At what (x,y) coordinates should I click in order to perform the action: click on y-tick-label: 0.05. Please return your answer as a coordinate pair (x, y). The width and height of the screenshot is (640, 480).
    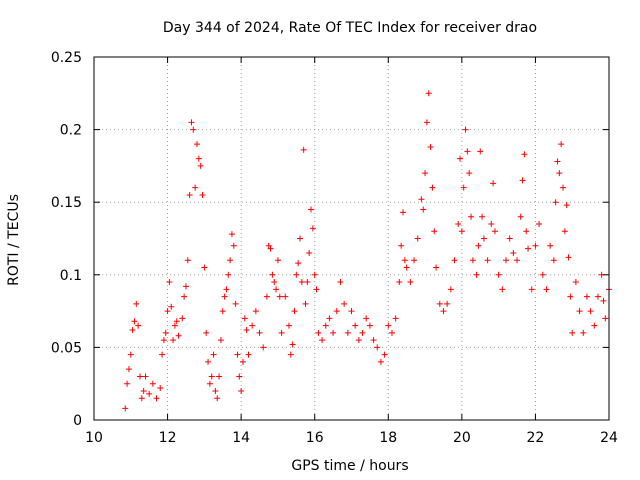
    Looking at the image, I should click on (66, 348).